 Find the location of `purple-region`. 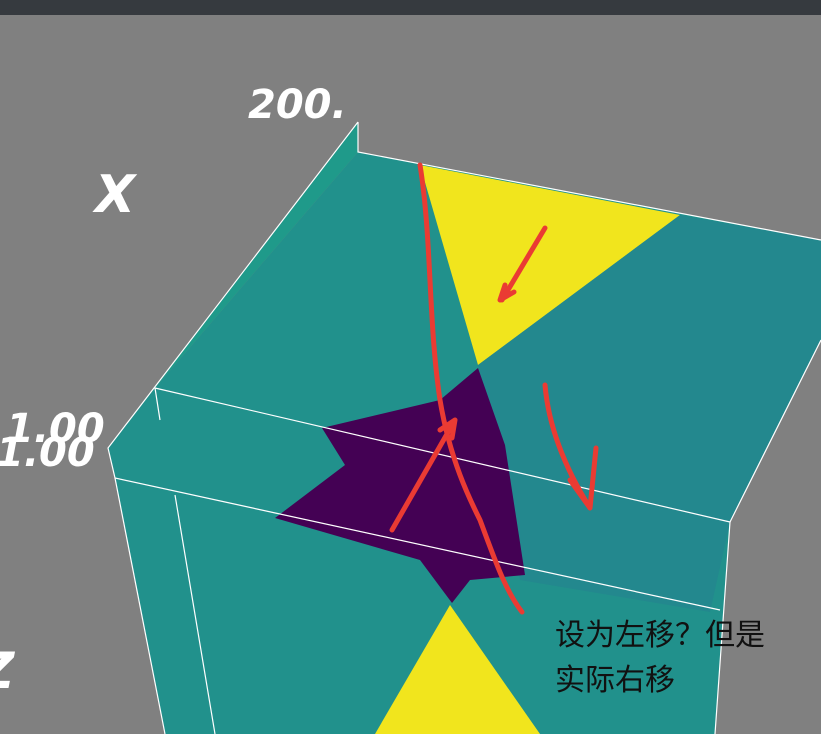

purple-region is located at coordinates (400, 485).